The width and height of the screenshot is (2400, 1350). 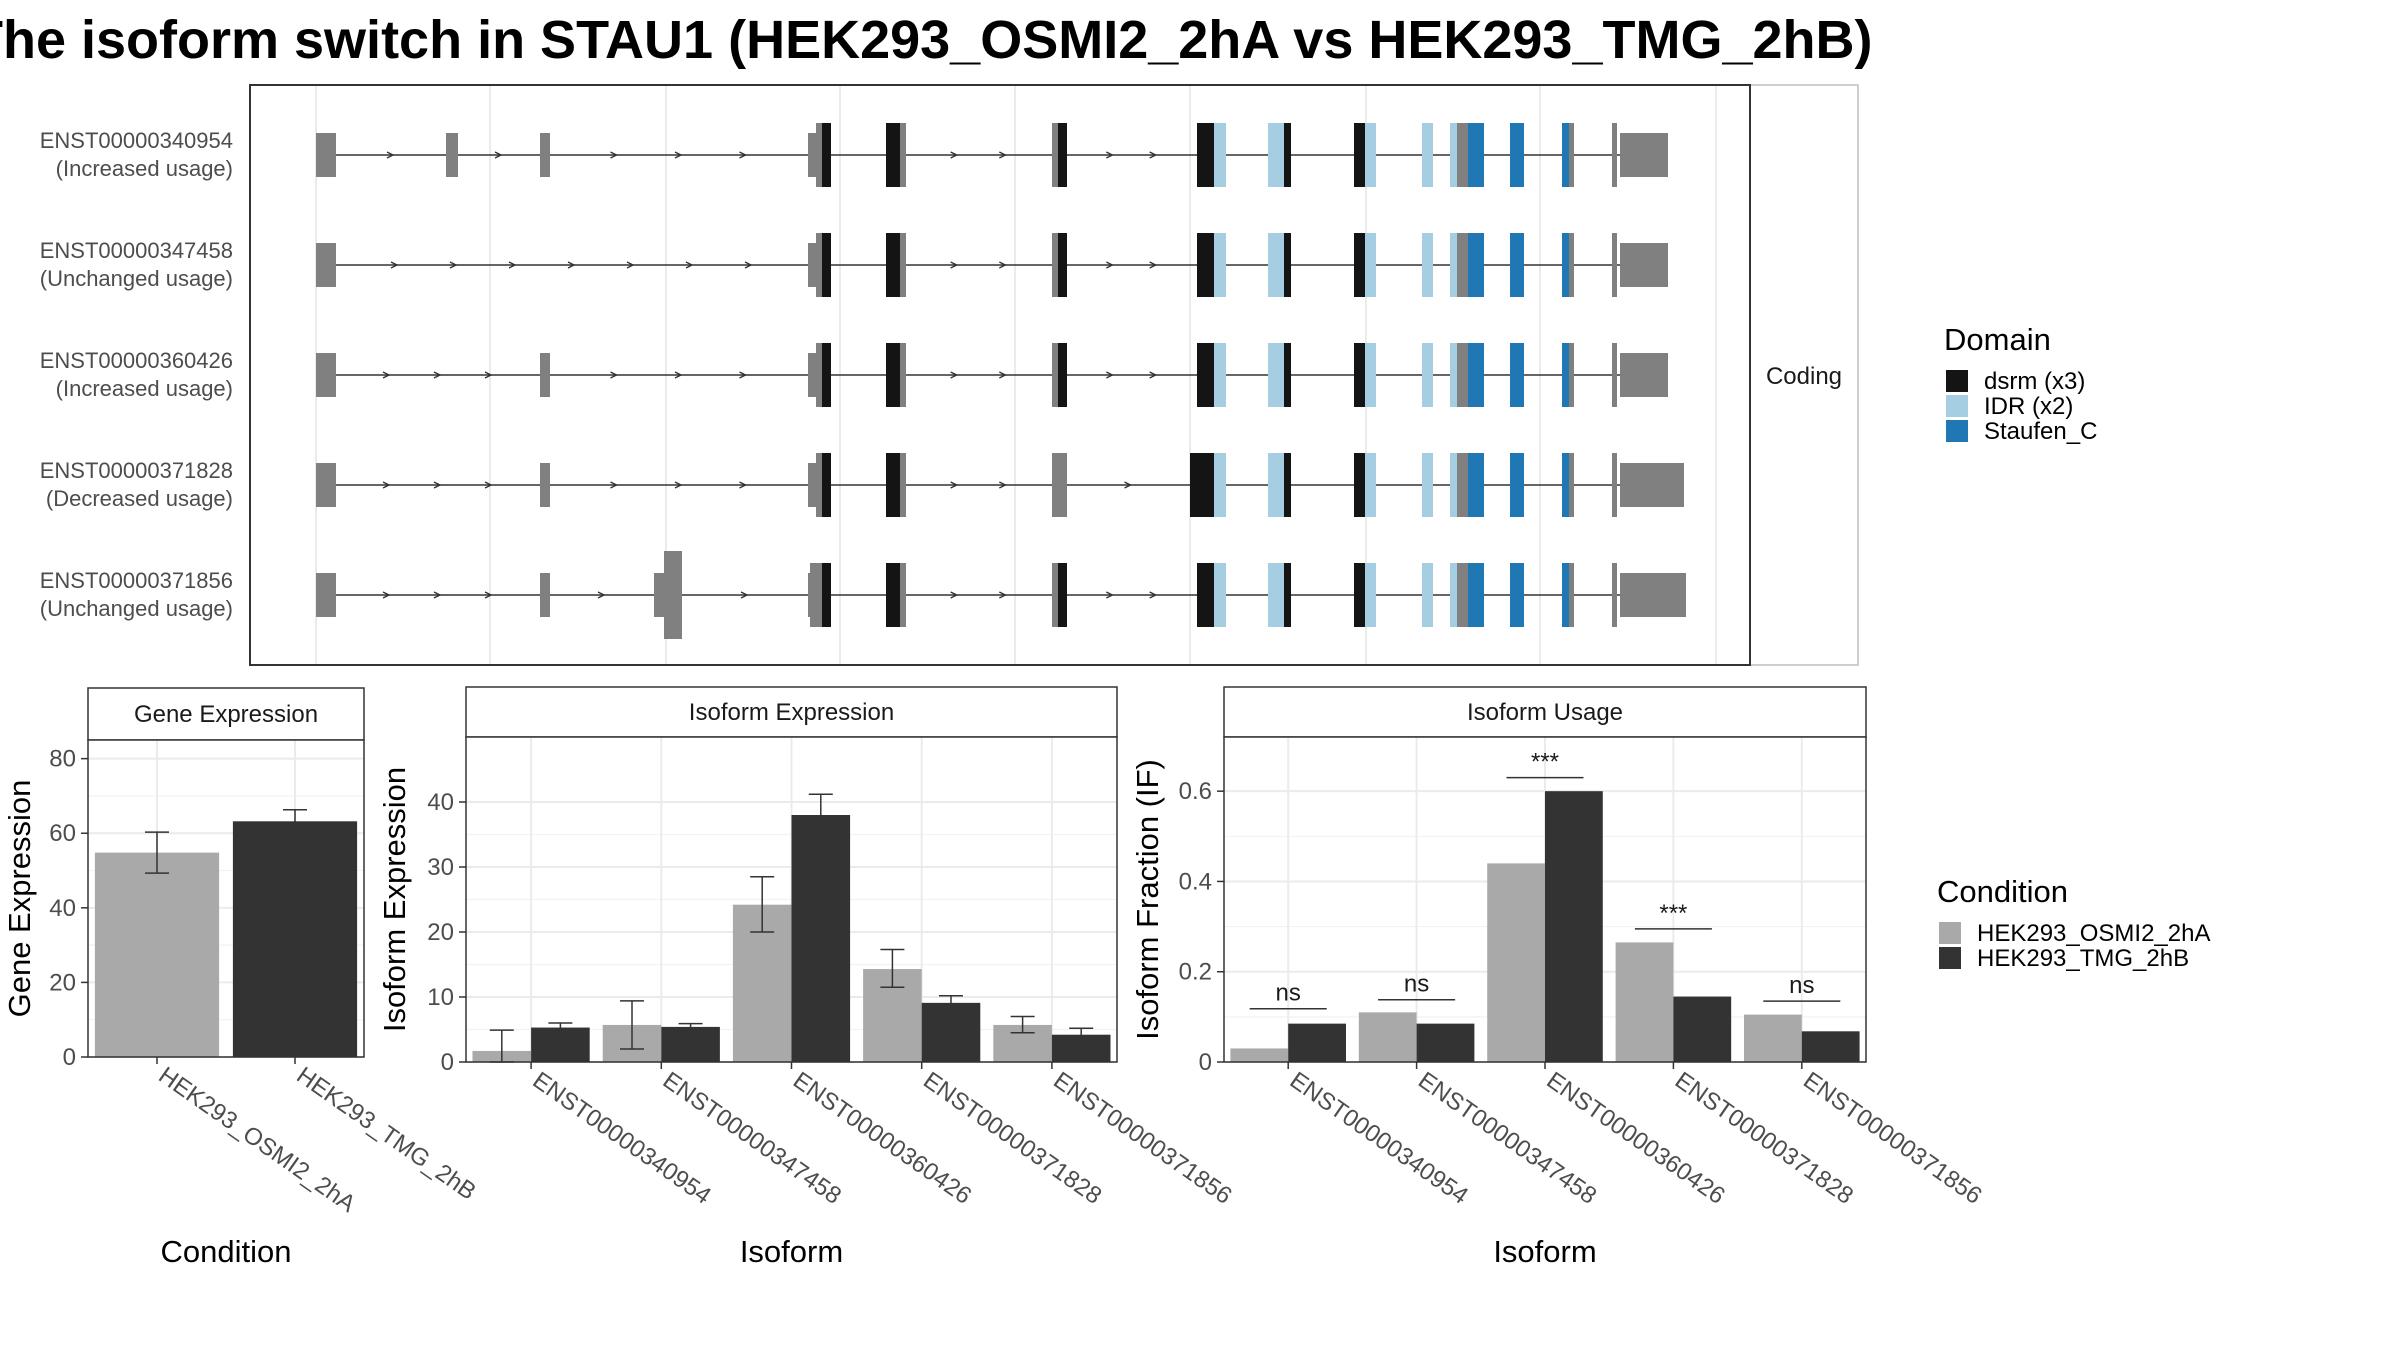 What do you see at coordinates (1545, 712) in the screenshot?
I see `isoform-usage-strip-label: Isoform Usage` at bounding box center [1545, 712].